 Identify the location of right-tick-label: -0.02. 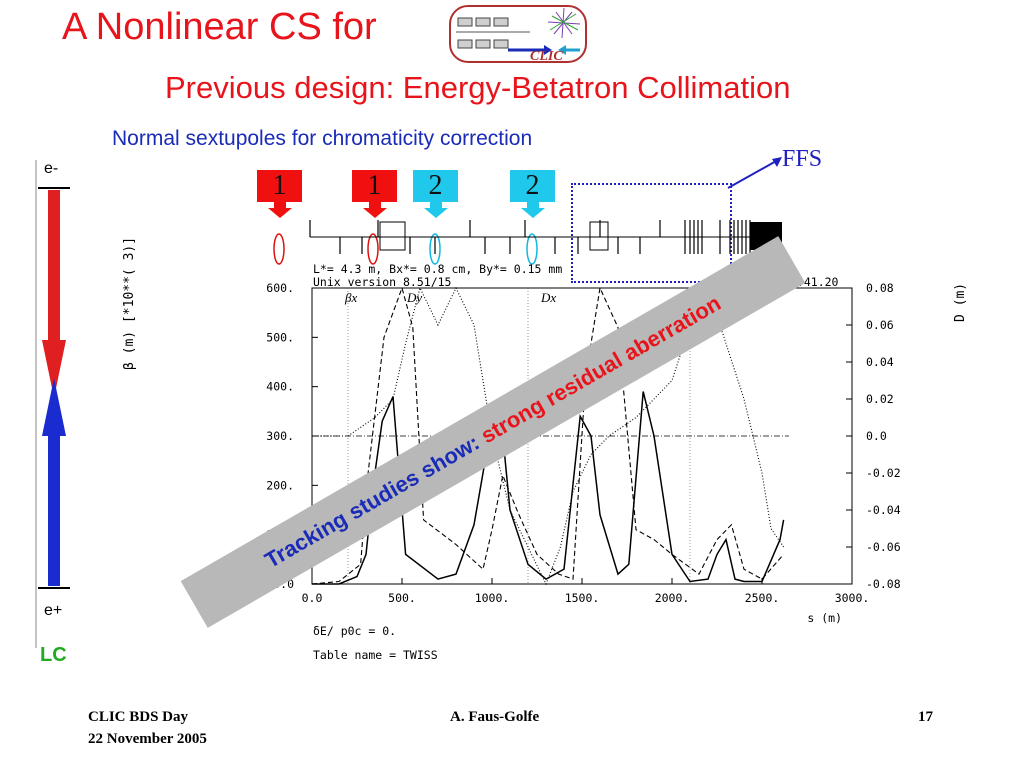
(883, 473).